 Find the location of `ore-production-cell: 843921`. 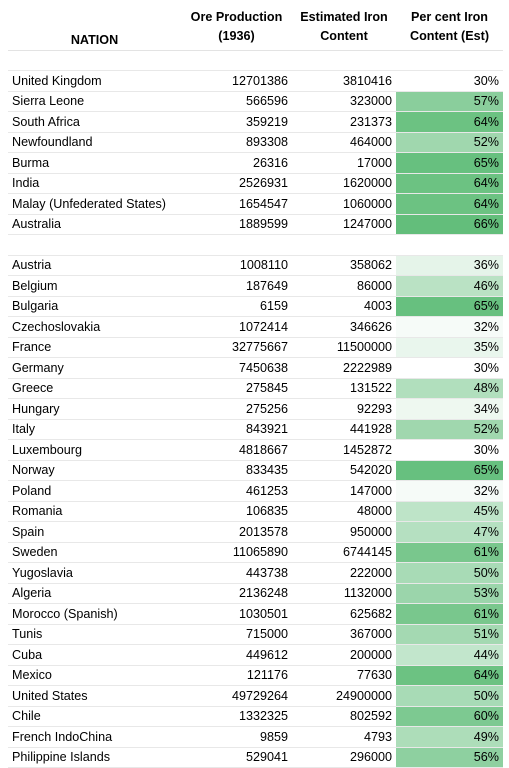

ore-production-cell: 843921 is located at coordinates (236, 429).